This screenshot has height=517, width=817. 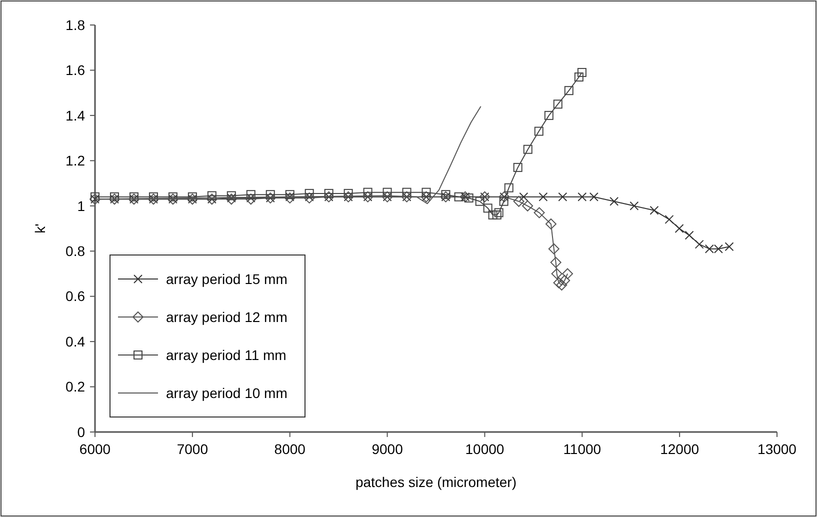 I want to click on y-tick-label: 0.6, so click(x=76, y=296).